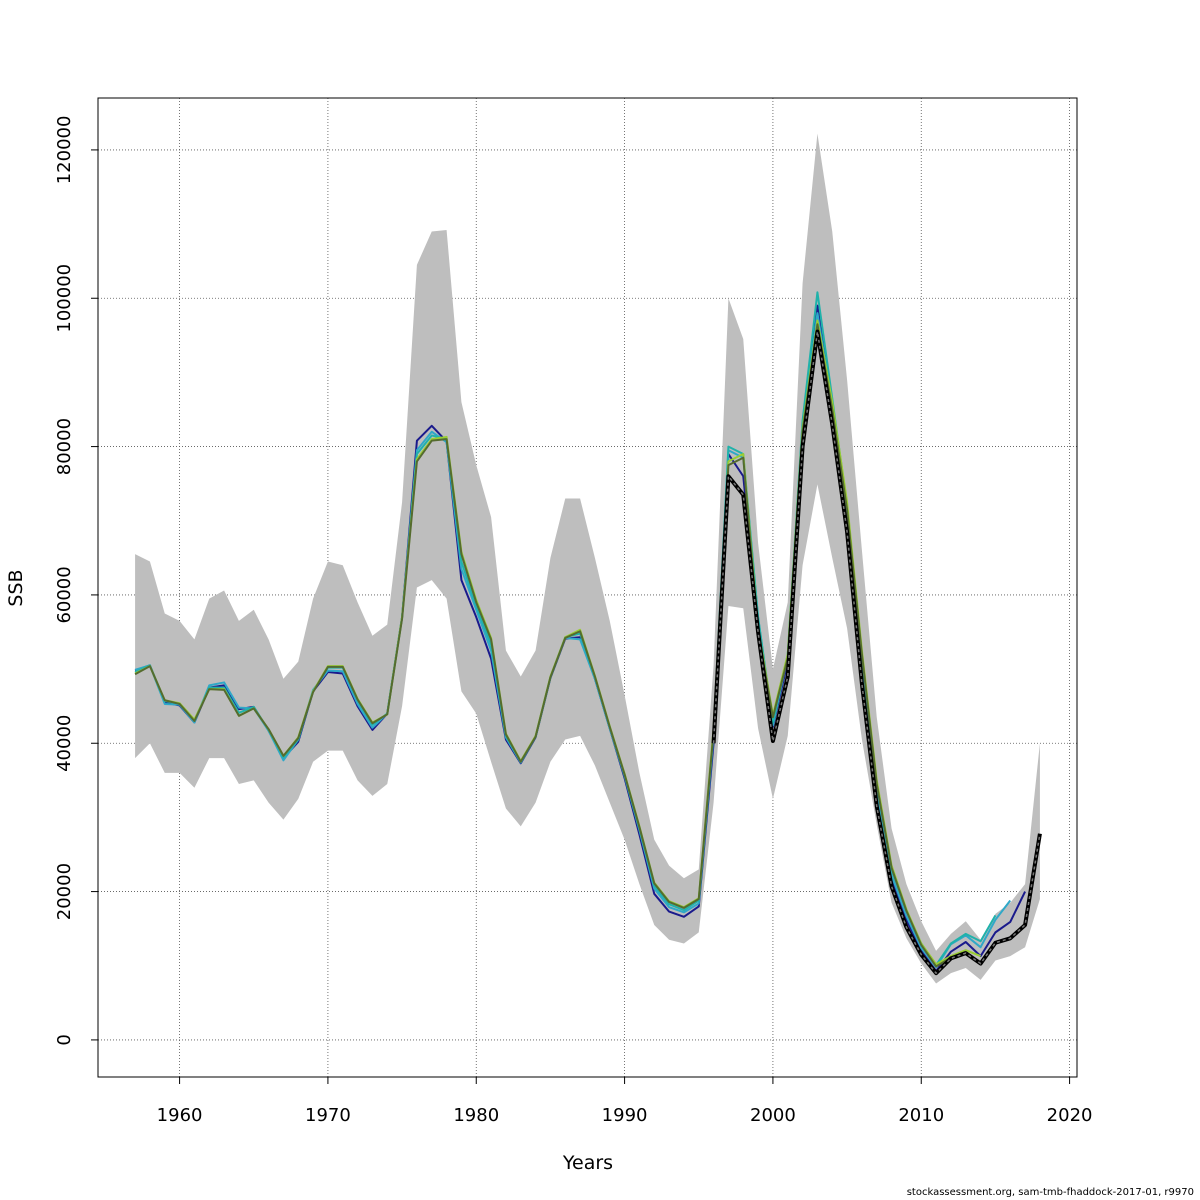 This screenshot has height=1200, width=1200. What do you see at coordinates (64, 298) in the screenshot?
I see `y-tick-label-100000: 100000` at bounding box center [64, 298].